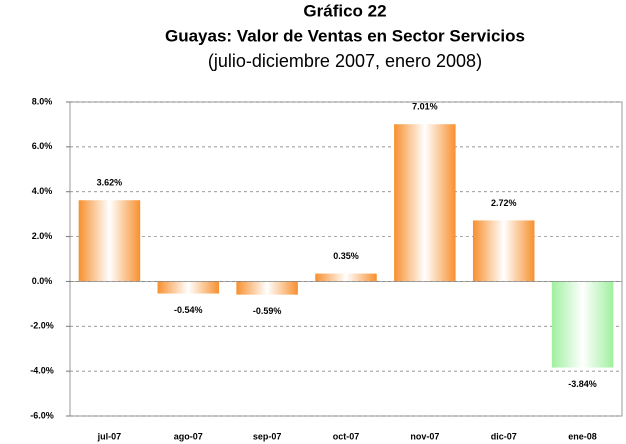 This screenshot has height=444, width=626. What do you see at coordinates (188, 436) in the screenshot?
I see `x-tick-label: ago-07` at bounding box center [188, 436].